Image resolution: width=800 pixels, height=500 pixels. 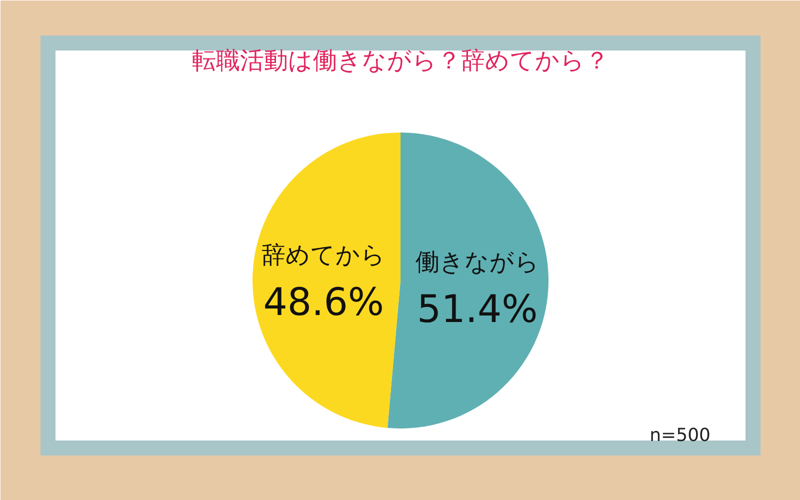 What do you see at coordinates (477, 308) in the screenshot?
I see `data-label: 51.4%` at bounding box center [477, 308].